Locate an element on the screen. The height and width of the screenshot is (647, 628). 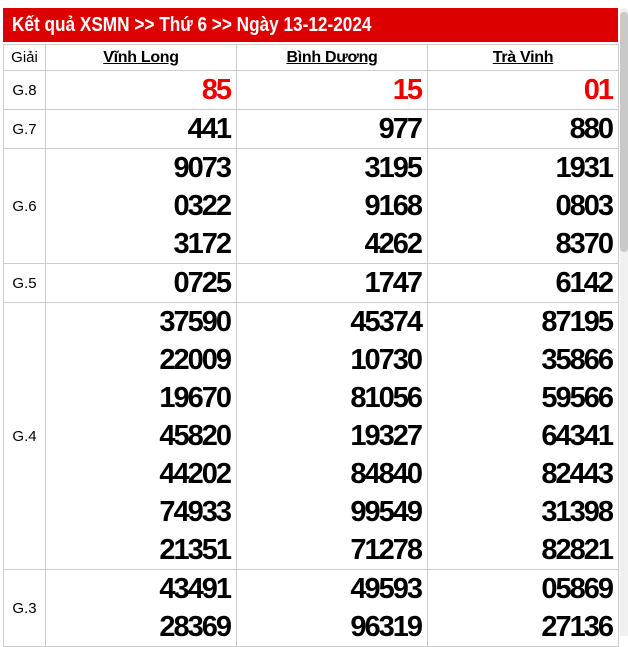
result-number: 19327 is located at coordinates (386, 436).